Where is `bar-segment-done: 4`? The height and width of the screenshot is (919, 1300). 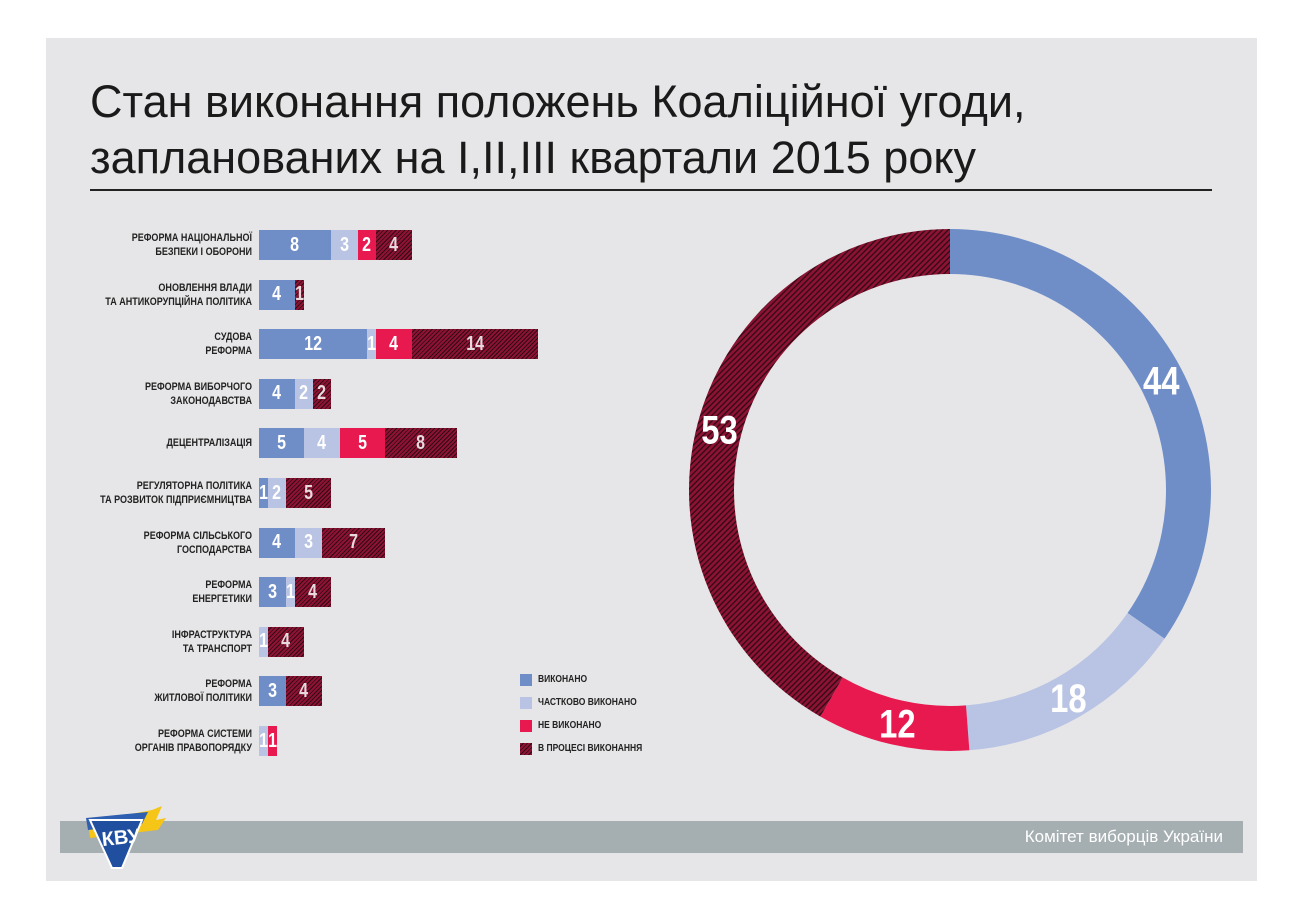
bar-segment-done: 4 is located at coordinates (277, 393).